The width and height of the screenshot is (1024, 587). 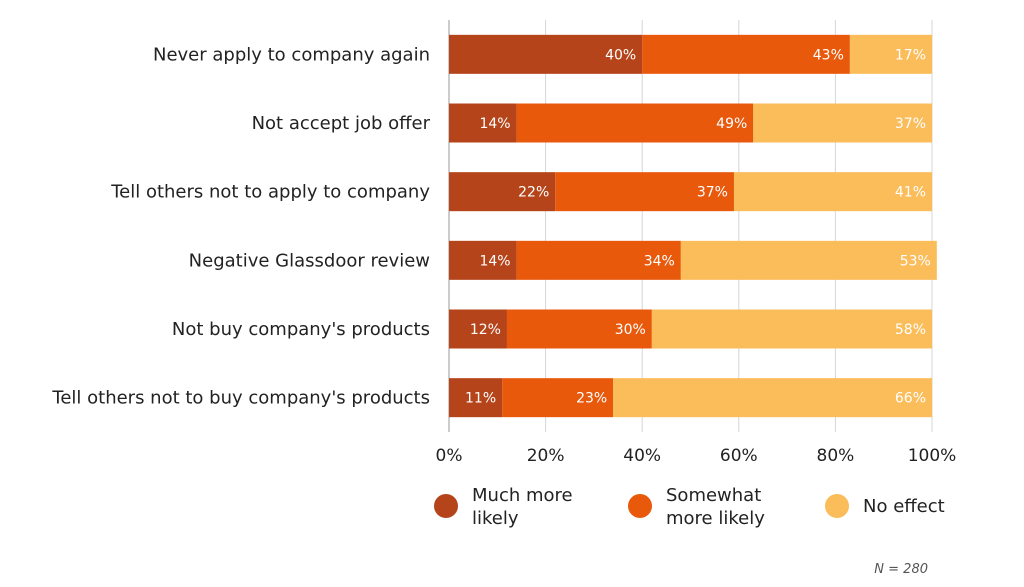 What do you see at coordinates (915, 261) in the screenshot?
I see `data-label: 53%` at bounding box center [915, 261].